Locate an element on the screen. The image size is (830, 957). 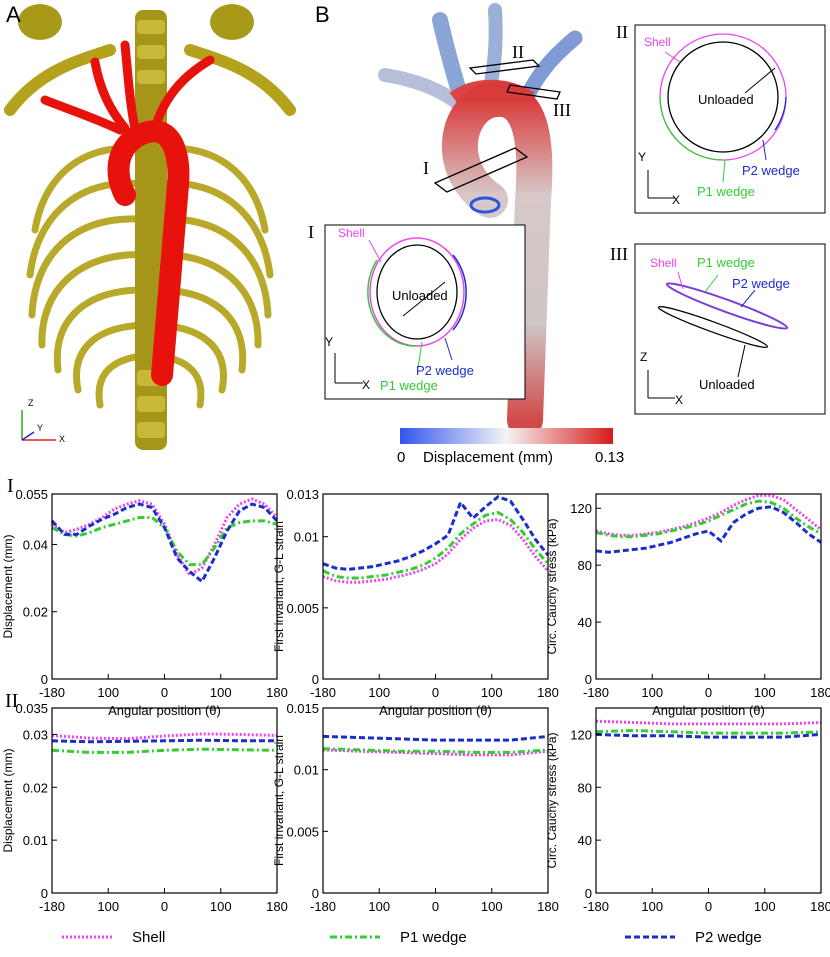
legend-item-shell: Shell is located at coordinates (113, 937).